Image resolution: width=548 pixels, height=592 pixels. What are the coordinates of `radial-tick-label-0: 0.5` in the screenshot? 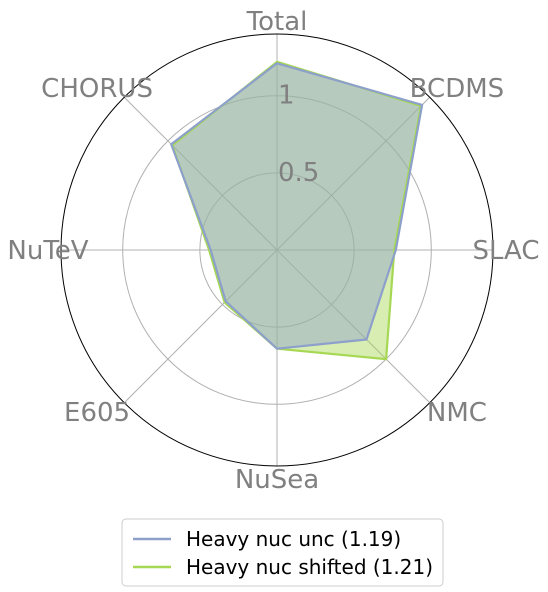 It's located at (298, 173).